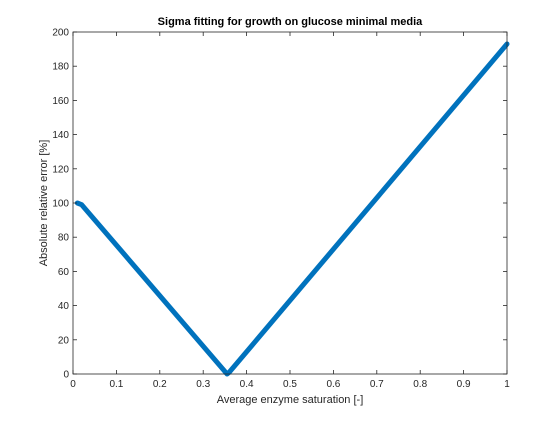 The height and width of the screenshot is (425, 560). What do you see at coordinates (333, 384) in the screenshot?
I see `x-tick-label: 0.6` at bounding box center [333, 384].